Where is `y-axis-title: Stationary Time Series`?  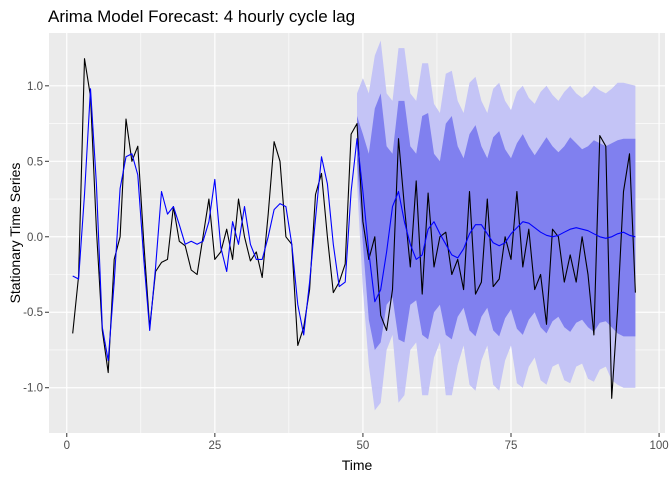
y-axis-title: Stationary Time Series is located at coordinates (15, 233).